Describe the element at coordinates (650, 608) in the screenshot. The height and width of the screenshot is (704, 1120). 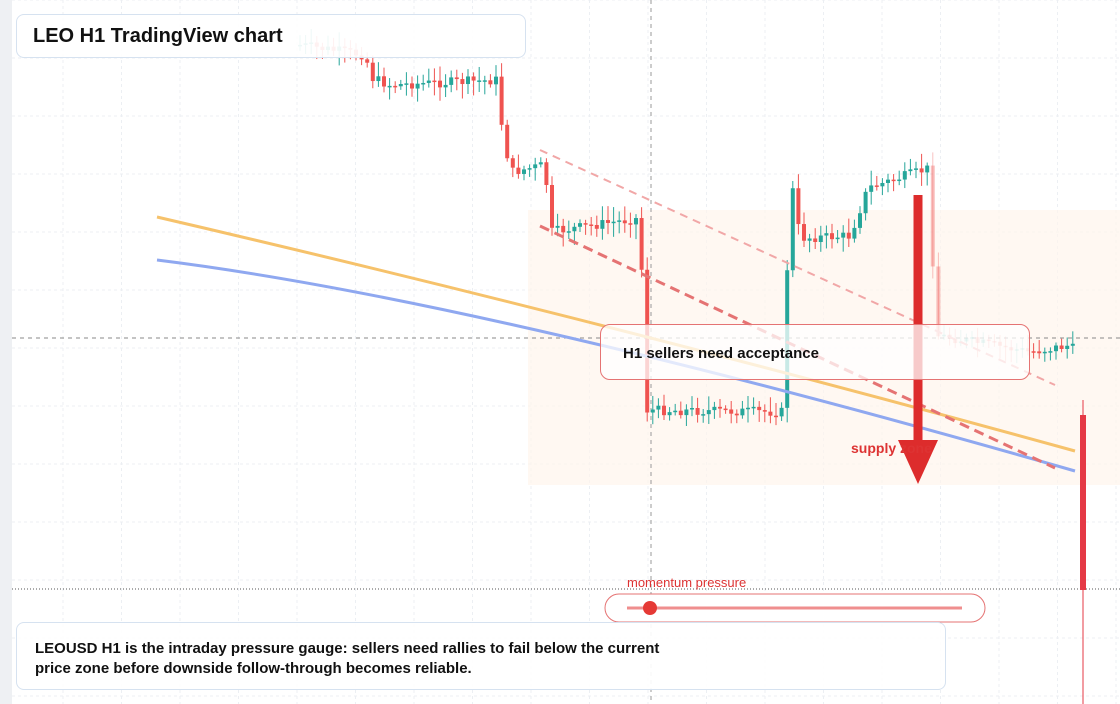
I see `gauge-knob` at that location.